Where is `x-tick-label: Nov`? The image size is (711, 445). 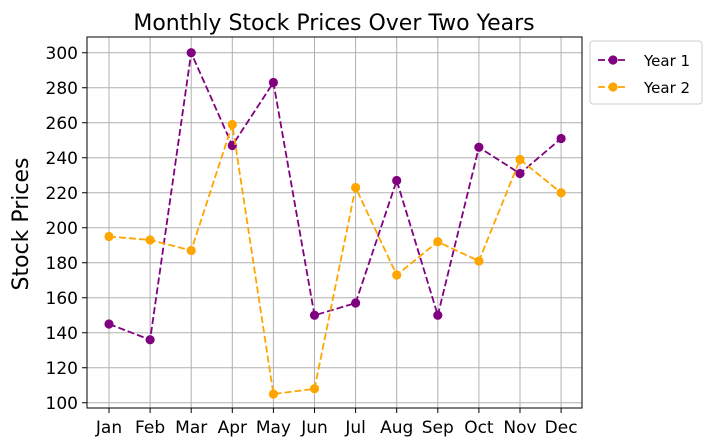 x-tick-label: Nov is located at coordinates (519, 428).